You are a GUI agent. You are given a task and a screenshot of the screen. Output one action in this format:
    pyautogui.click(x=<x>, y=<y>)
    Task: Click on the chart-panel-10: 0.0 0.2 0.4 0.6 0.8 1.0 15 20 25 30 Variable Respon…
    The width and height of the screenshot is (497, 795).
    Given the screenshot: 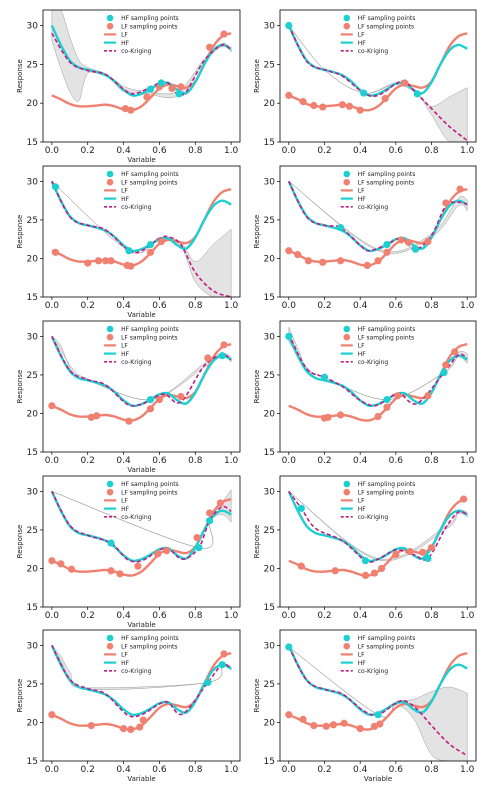 What is the action you would take?
    pyautogui.click(x=365, y=706)
    